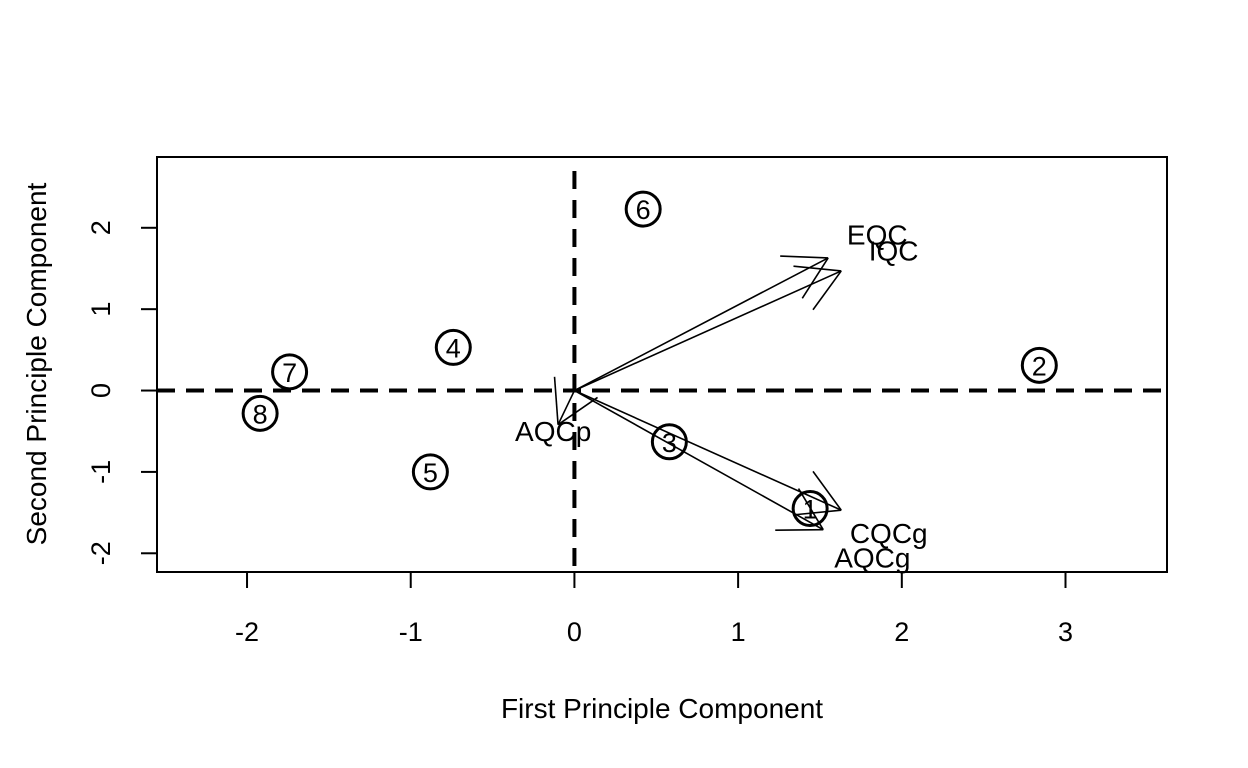 The width and height of the screenshot is (1248, 768). I want to click on data-point-label: 1, so click(810, 510).